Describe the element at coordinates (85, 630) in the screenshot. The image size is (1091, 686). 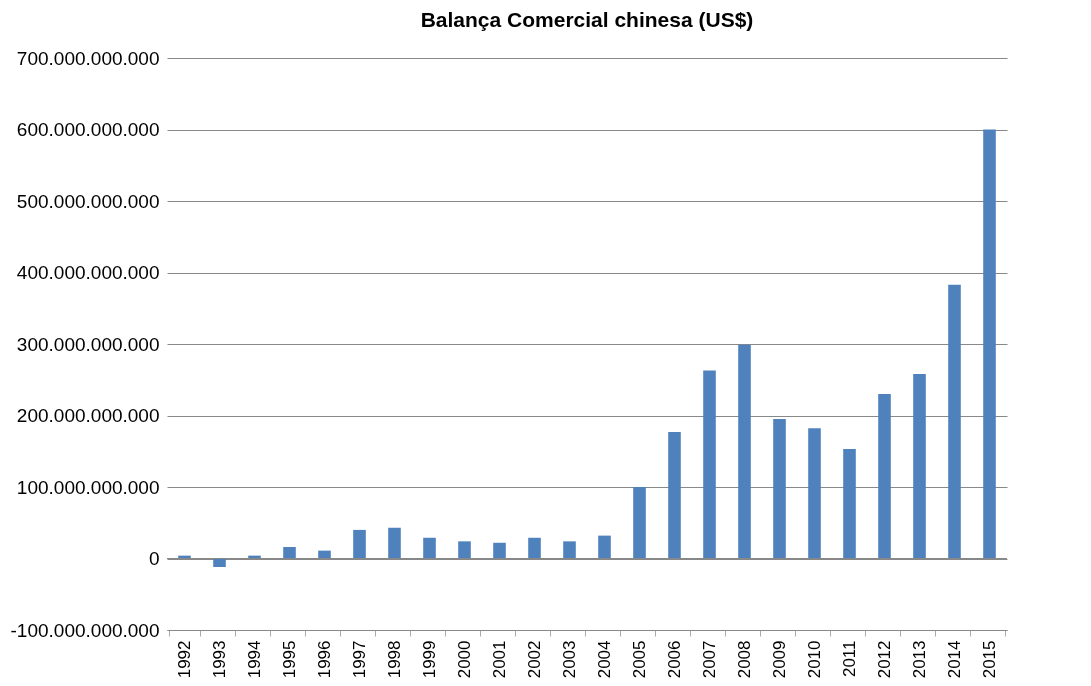
I see `y-tick-label: -100.000.000.000` at that location.